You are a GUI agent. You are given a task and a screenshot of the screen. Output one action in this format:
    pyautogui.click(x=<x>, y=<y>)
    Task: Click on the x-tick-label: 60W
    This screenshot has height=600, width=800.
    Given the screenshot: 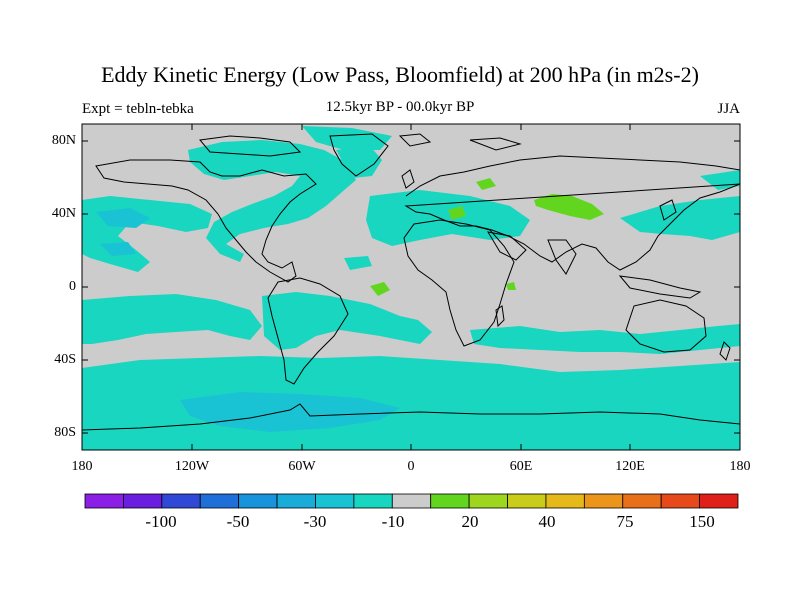 What is the action you would take?
    pyautogui.click(x=302, y=466)
    